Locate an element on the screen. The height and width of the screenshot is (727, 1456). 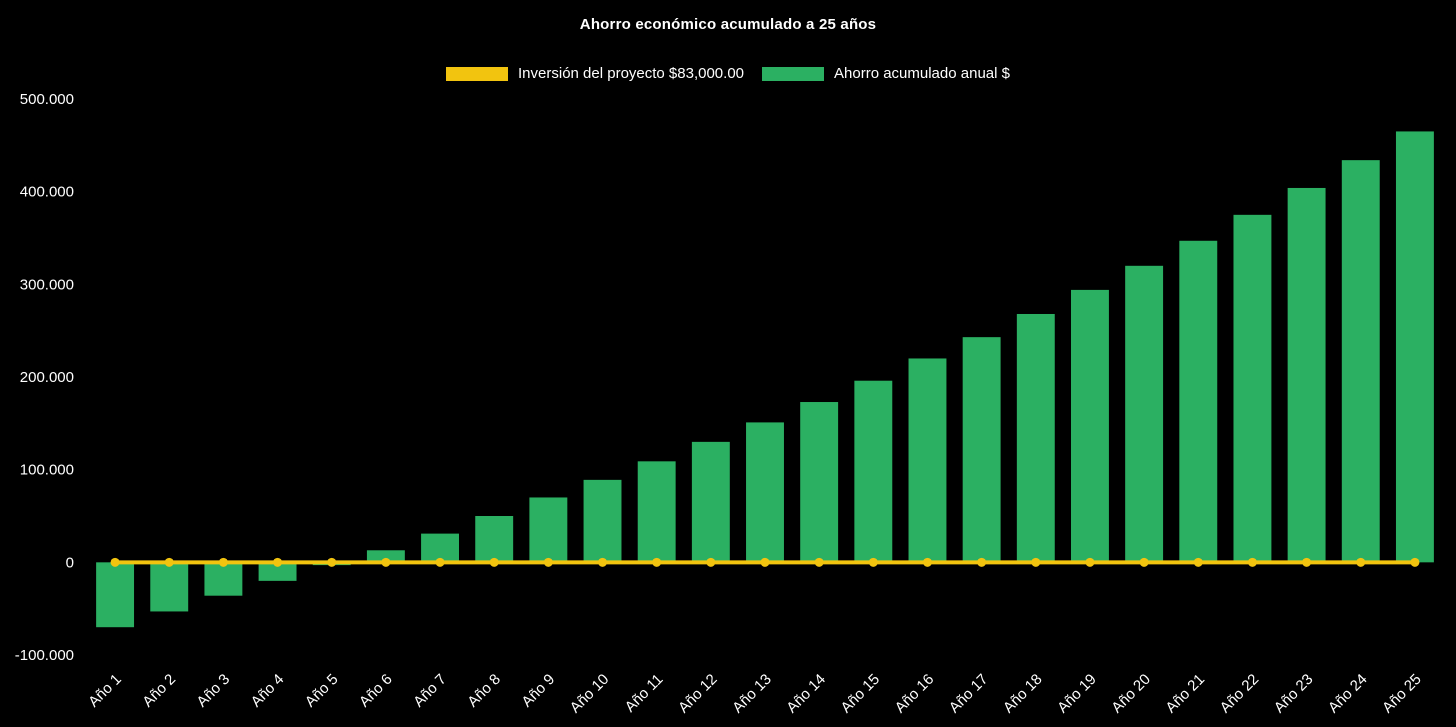
x-axis-label: Año 4 is located at coordinates (268, 691).